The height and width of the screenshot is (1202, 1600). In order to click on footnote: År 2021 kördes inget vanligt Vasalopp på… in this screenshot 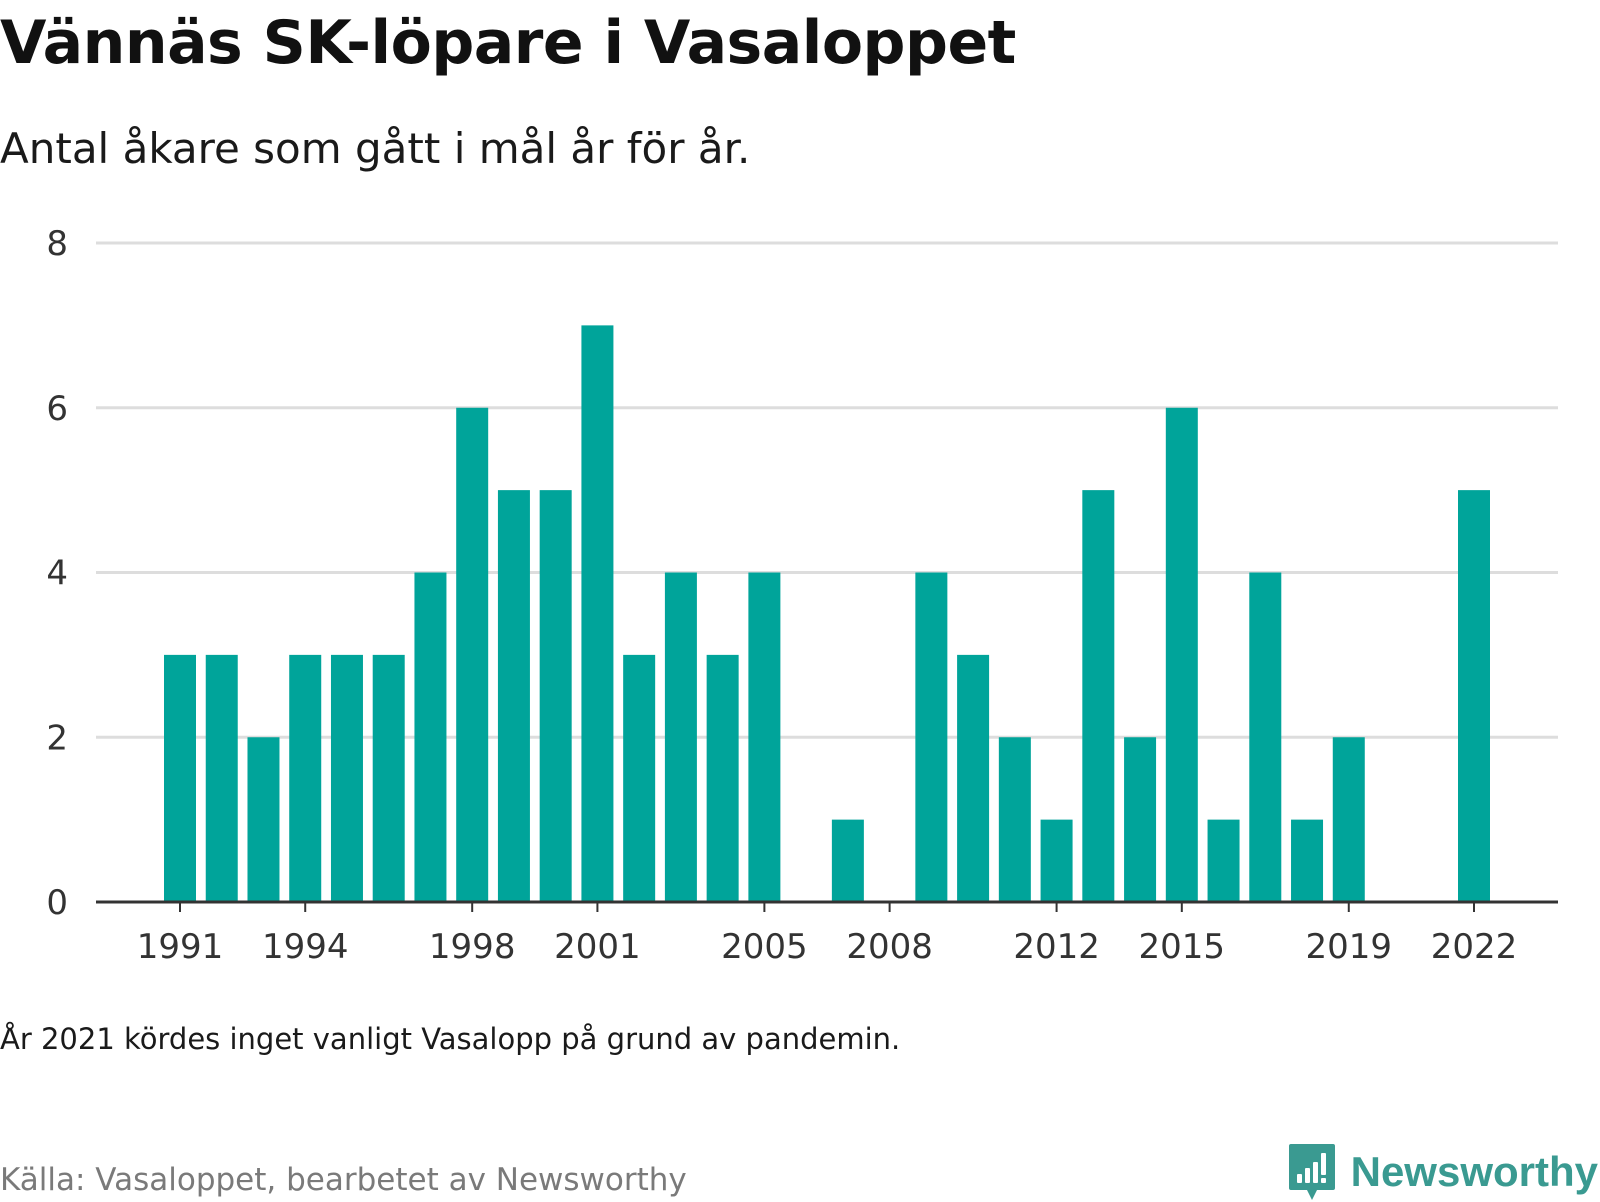, I will do `click(450, 1039)`.